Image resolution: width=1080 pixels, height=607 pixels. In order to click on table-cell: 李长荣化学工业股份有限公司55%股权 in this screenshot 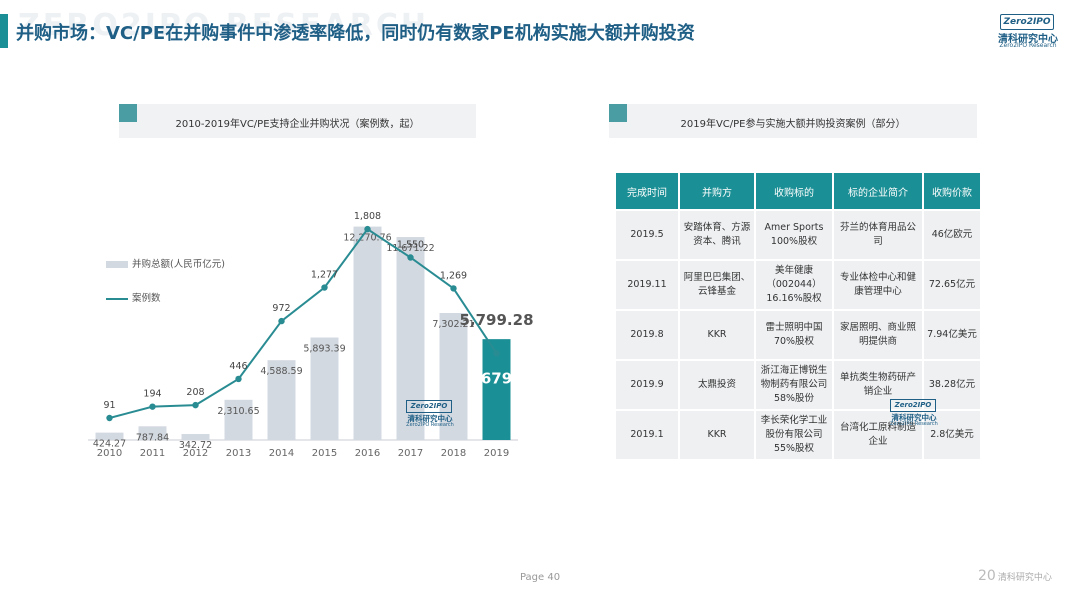, I will do `click(794, 435)`.